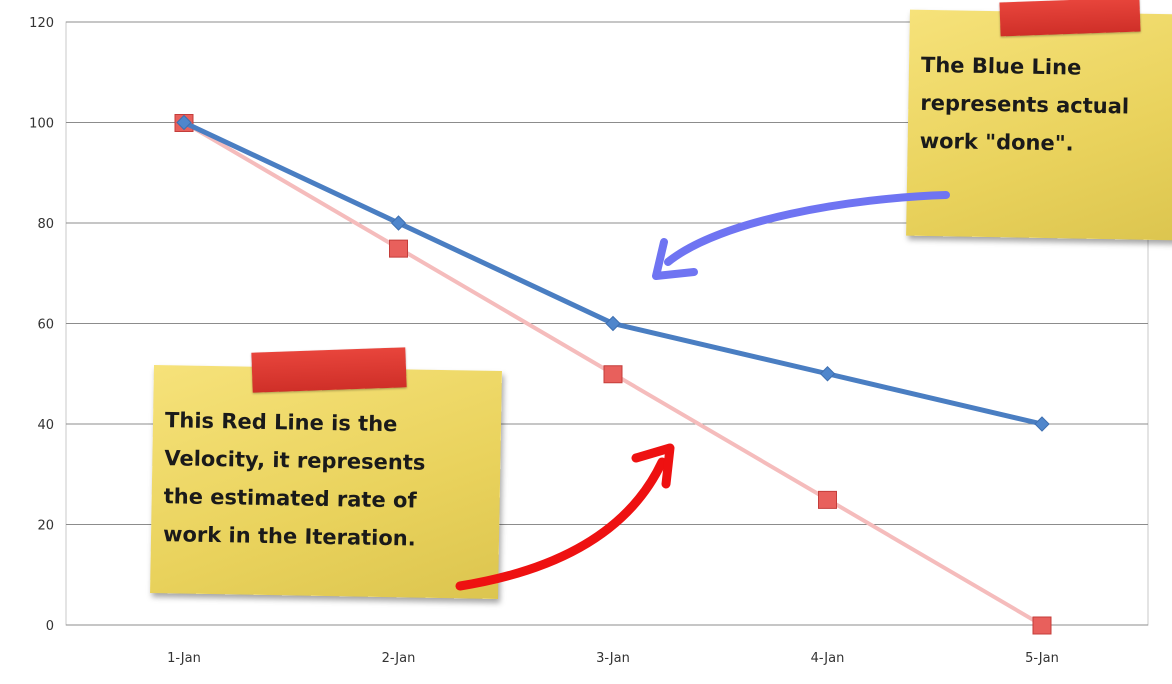 This screenshot has width=1172, height=684. Describe the element at coordinates (45, 425) in the screenshot. I see `y-tick-label: 40` at that location.